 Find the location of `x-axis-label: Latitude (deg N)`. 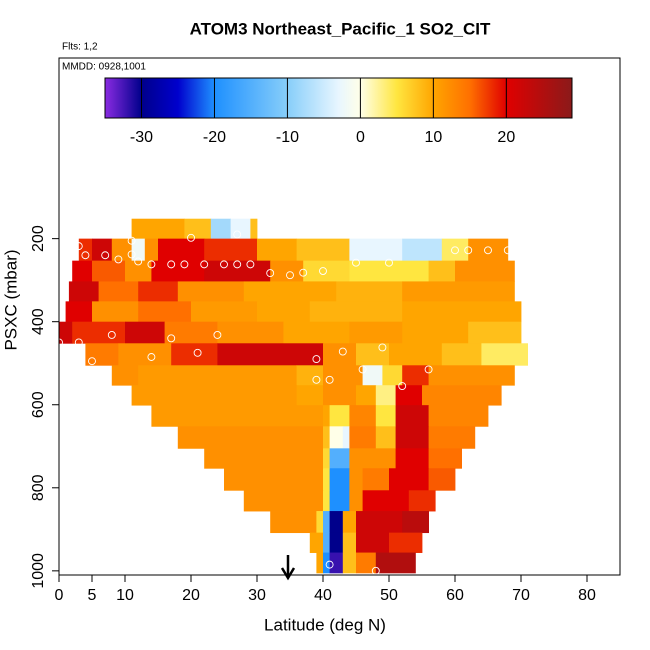

x-axis-label: Latitude (deg N) is located at coordinates (325, 624).